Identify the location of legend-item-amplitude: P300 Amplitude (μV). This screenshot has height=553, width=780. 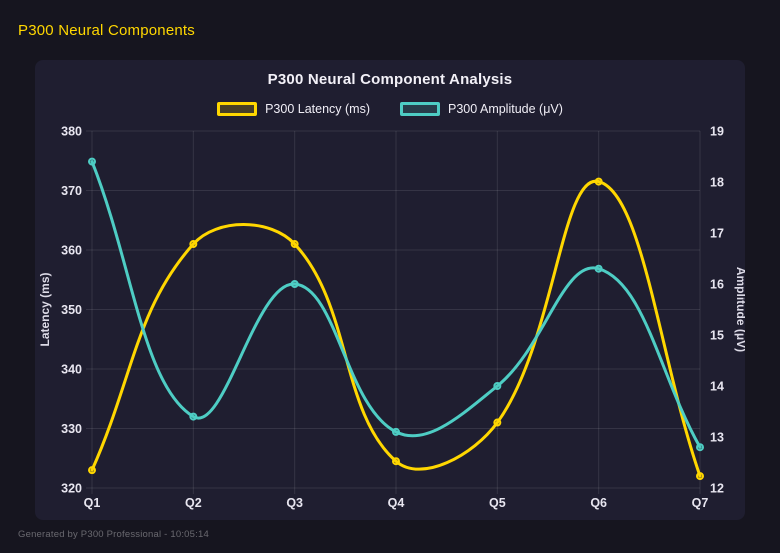
(481, 109).